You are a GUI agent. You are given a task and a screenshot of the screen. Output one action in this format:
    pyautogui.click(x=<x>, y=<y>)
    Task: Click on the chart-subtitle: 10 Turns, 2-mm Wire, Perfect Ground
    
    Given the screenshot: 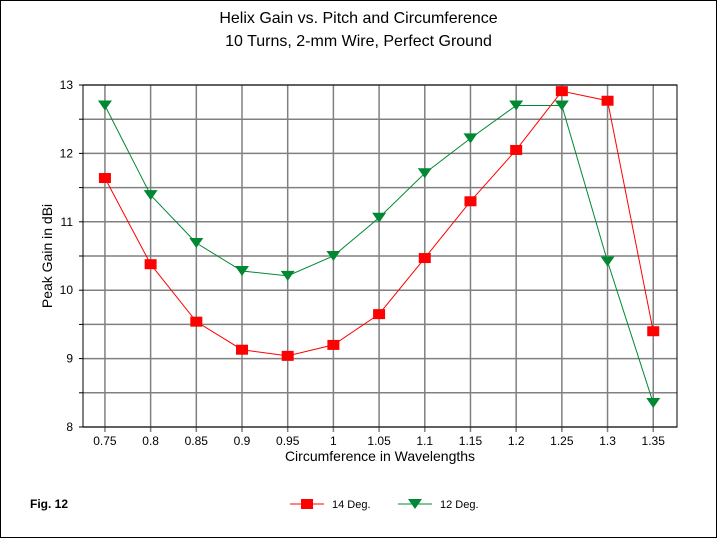 What is the action you would take?
    pyautogui.click(x=358, y=41)
    